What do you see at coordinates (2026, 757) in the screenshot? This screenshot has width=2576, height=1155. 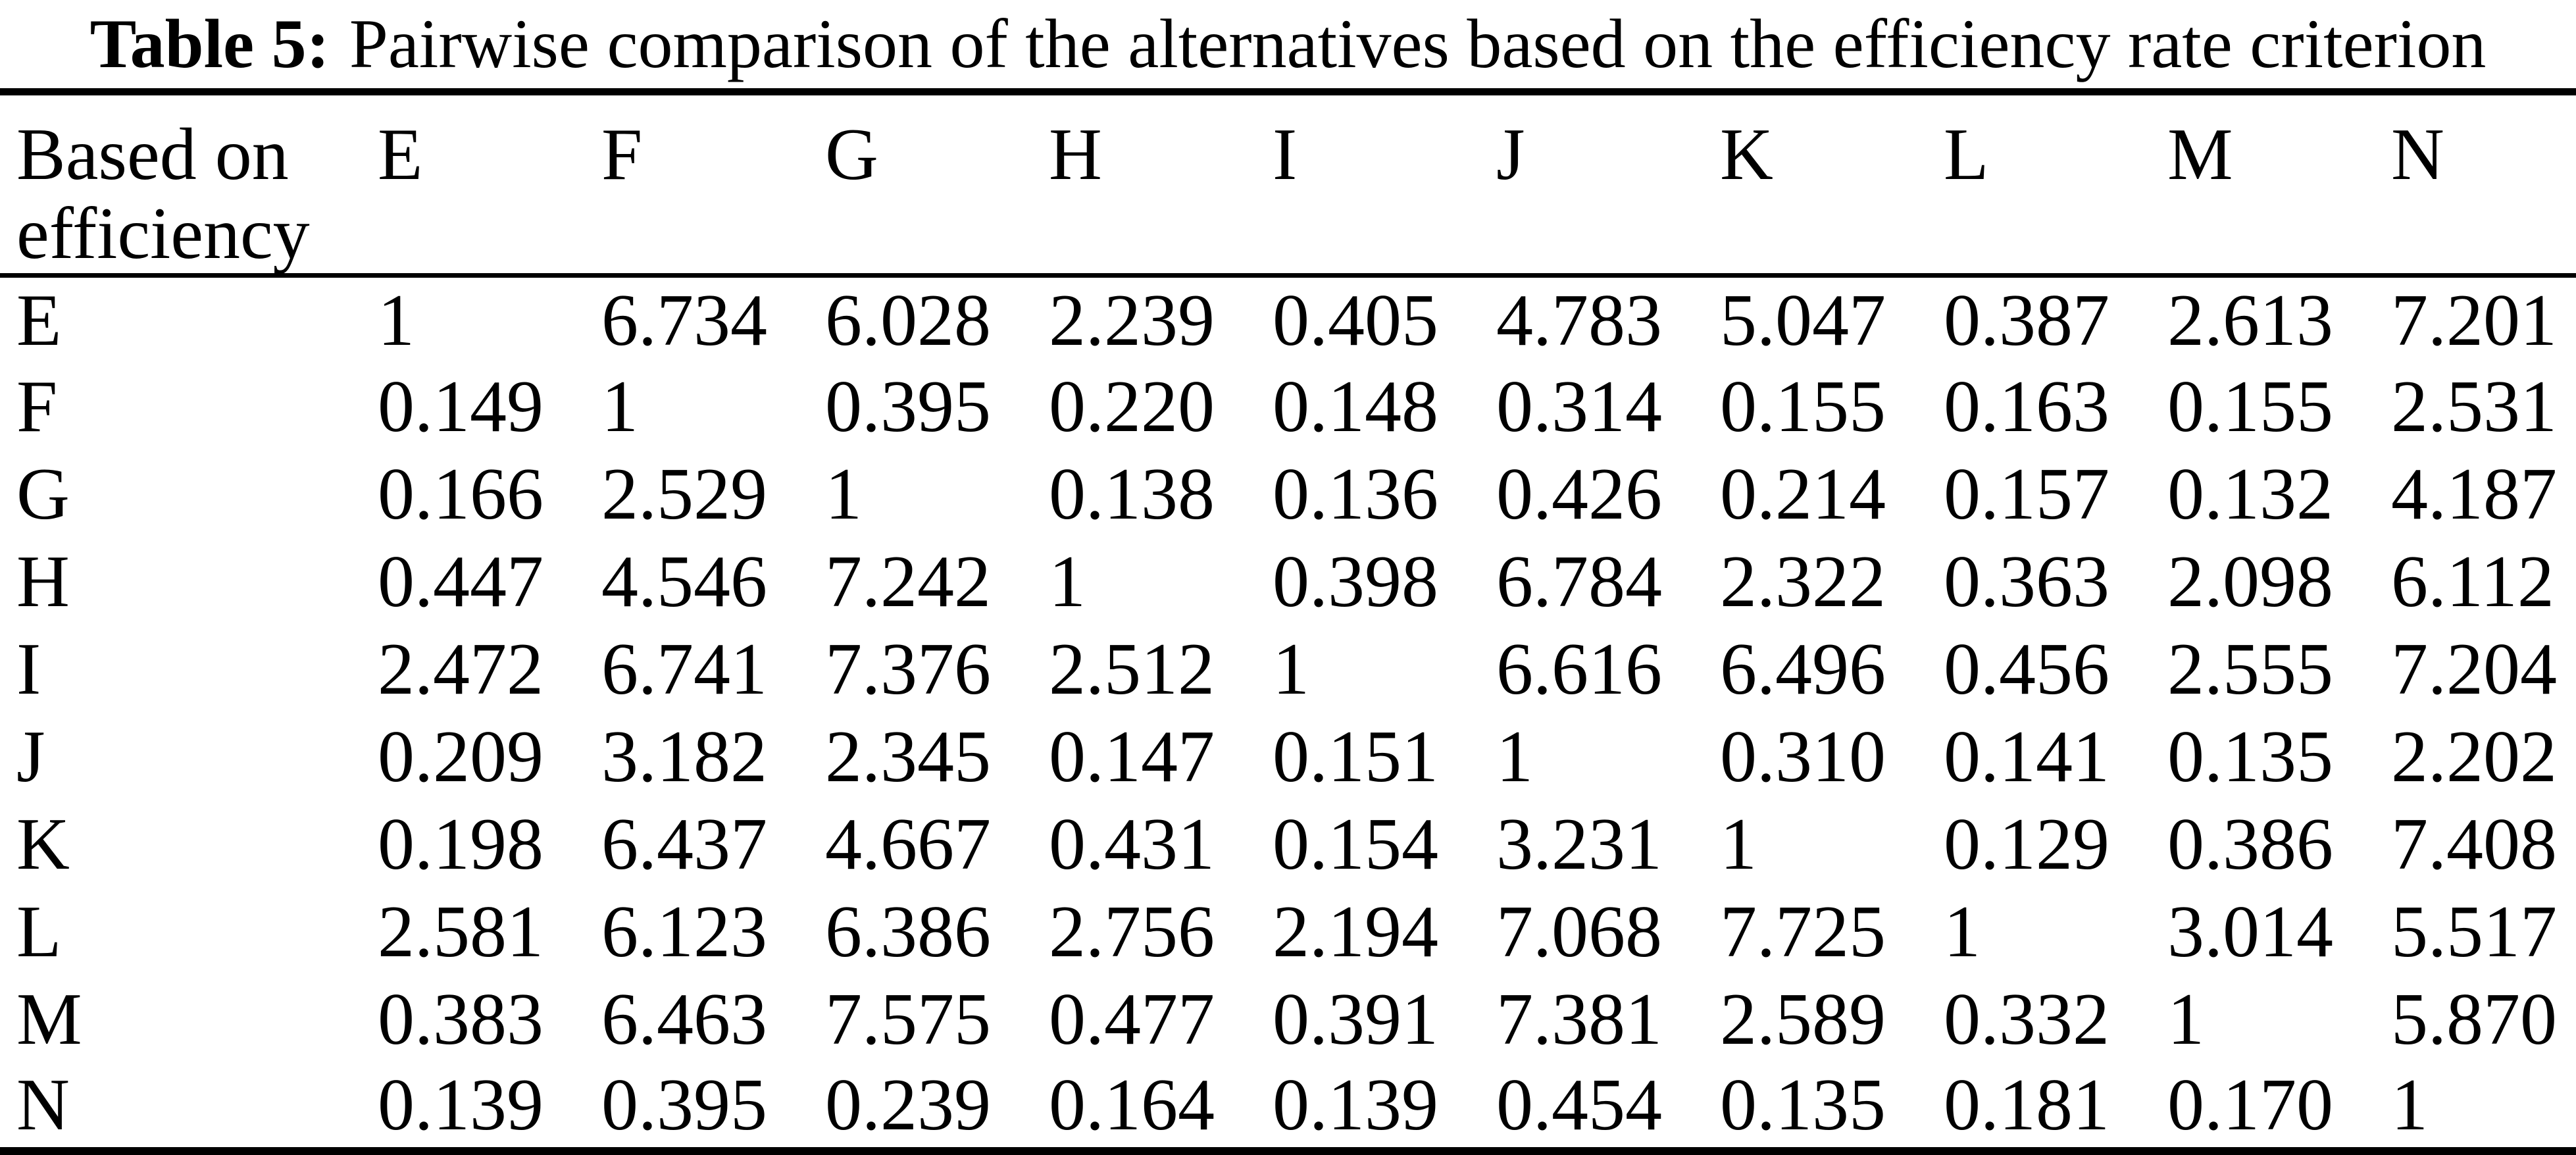 I see `matrix-cell: 0.141` at bounding box center [2026, 757].